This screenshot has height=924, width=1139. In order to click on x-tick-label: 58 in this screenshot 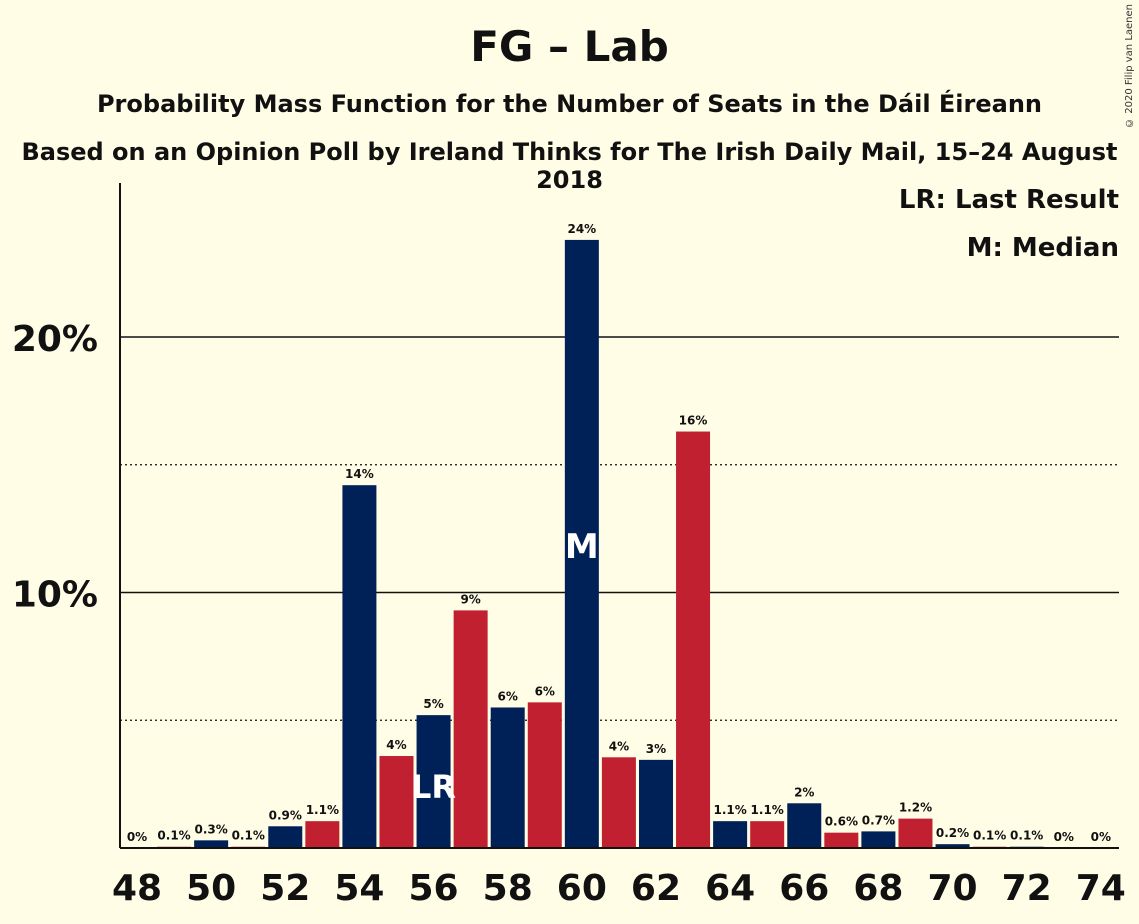, I will do `click(508, 888)`.